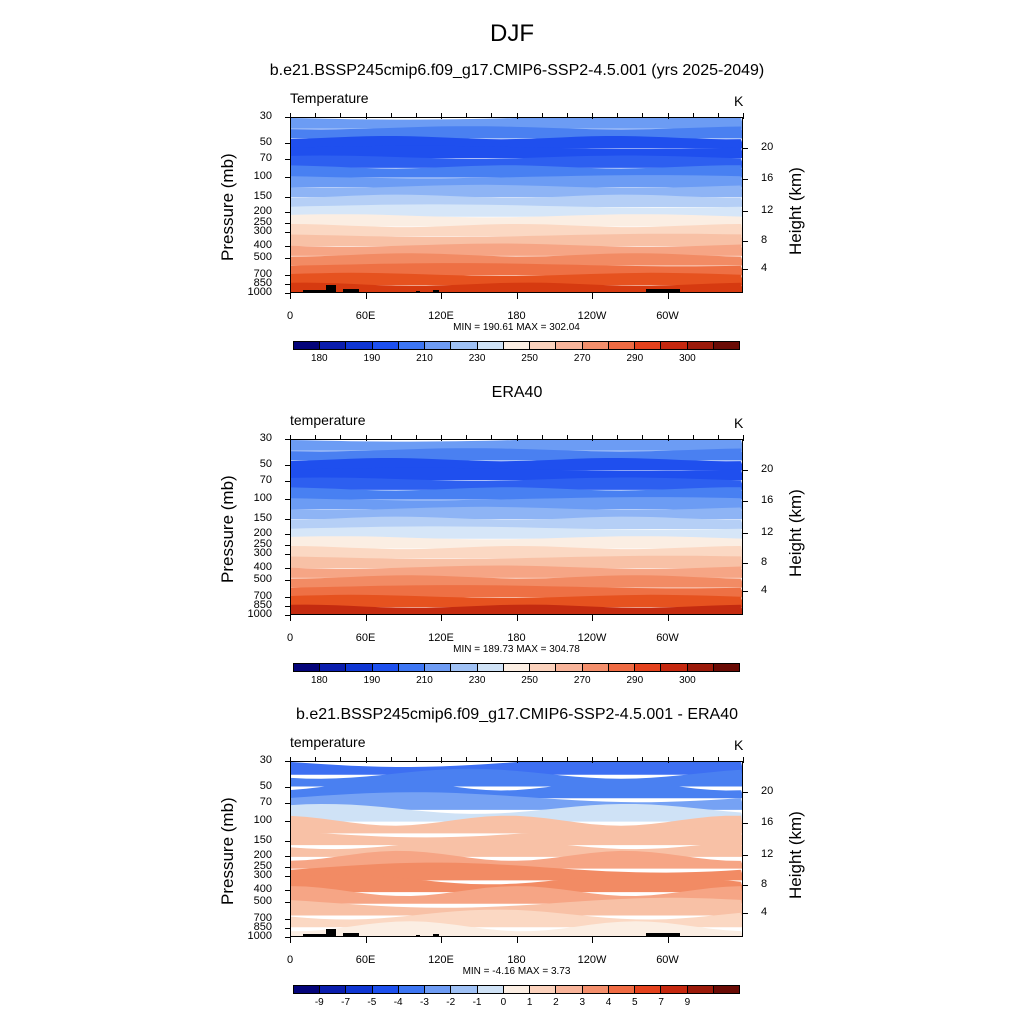 The width and height of the screenshot is (1024, 1024). I want to click on y-tick-label: 500, so click(262, 900).